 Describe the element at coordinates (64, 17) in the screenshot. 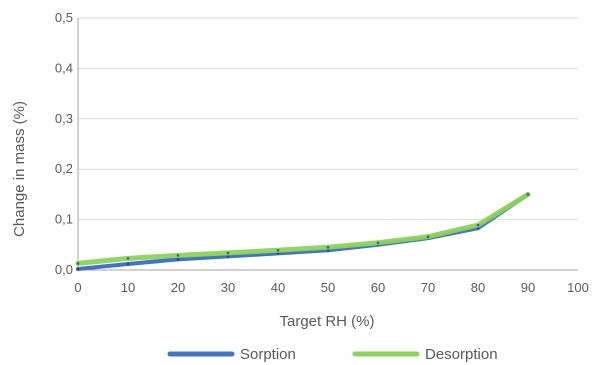

I see `y-tick-label: 0,5` at that location.